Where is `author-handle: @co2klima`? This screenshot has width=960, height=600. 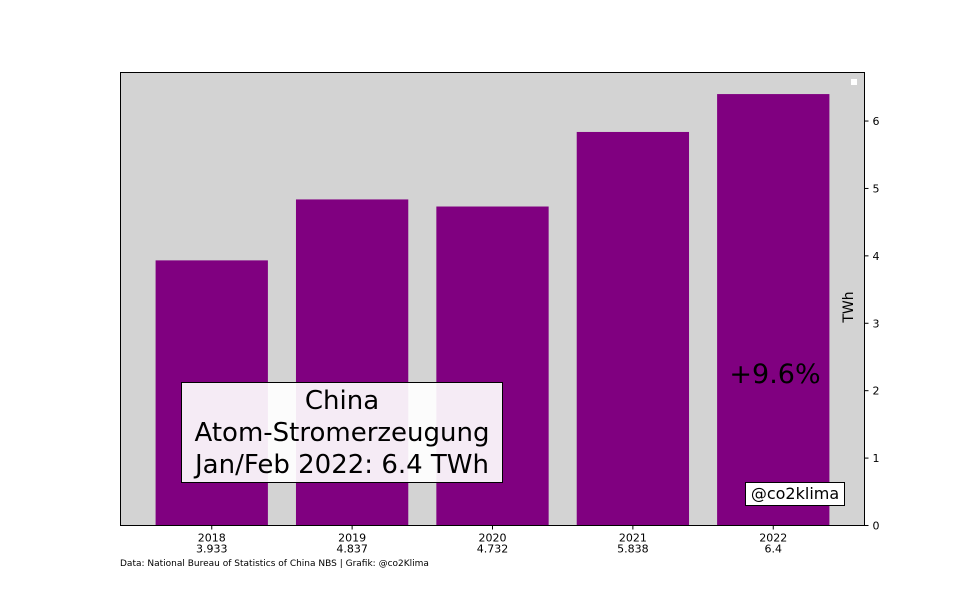 author-handle: @co2klima is located at coordinates (795, 494).